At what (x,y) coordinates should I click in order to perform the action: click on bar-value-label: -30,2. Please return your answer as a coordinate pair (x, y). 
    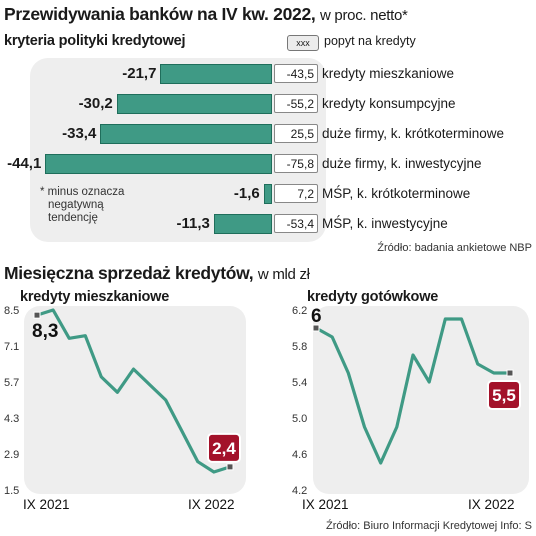
    Looking at the image, I should click on (95, 103).